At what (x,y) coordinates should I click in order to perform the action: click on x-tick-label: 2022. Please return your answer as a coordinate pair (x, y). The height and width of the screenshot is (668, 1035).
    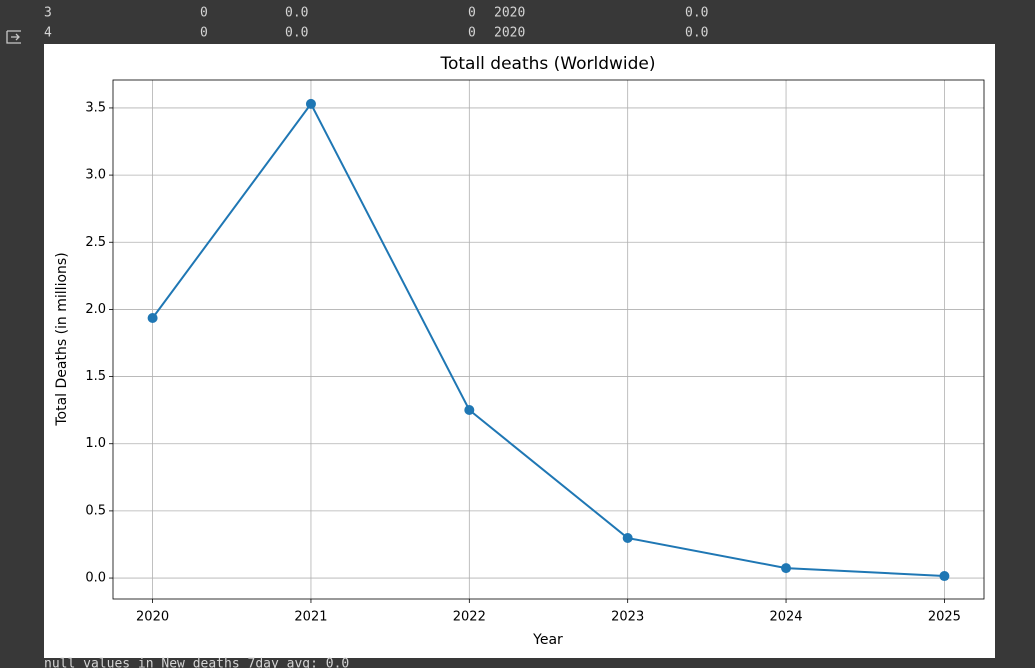
    Looking at the image, I should click on (469, 617).